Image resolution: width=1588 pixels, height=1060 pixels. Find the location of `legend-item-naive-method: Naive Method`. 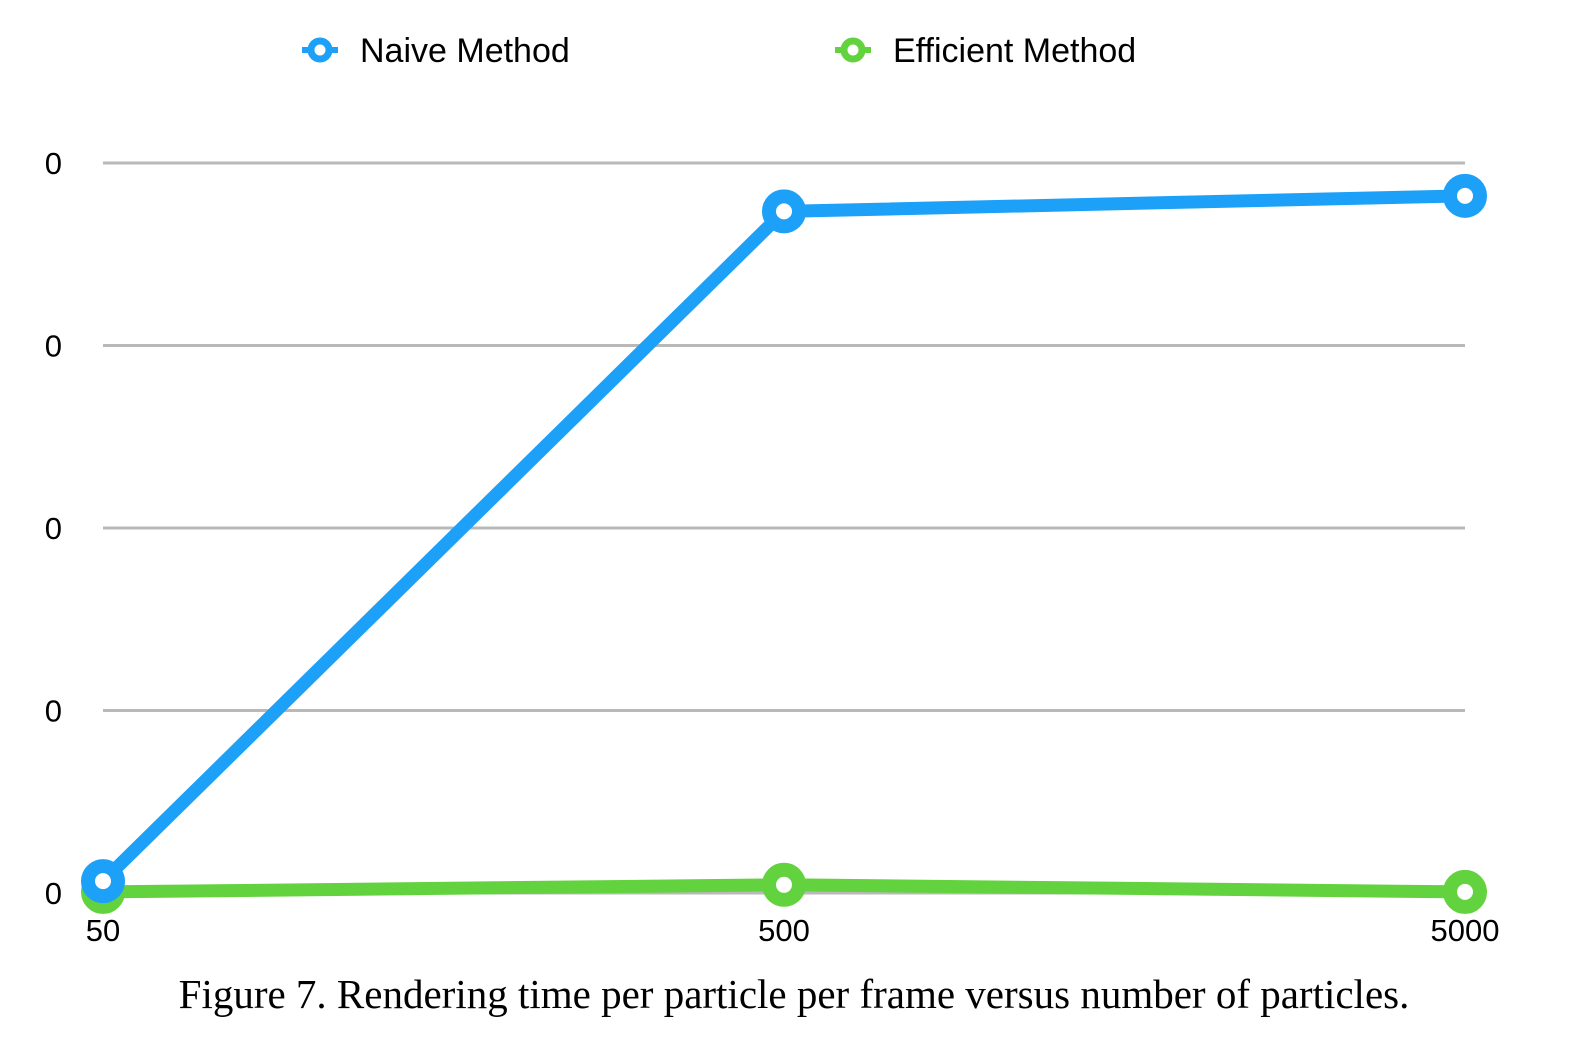

legend-item-naive-method: Naive Method is located at coordinates (436, 51).